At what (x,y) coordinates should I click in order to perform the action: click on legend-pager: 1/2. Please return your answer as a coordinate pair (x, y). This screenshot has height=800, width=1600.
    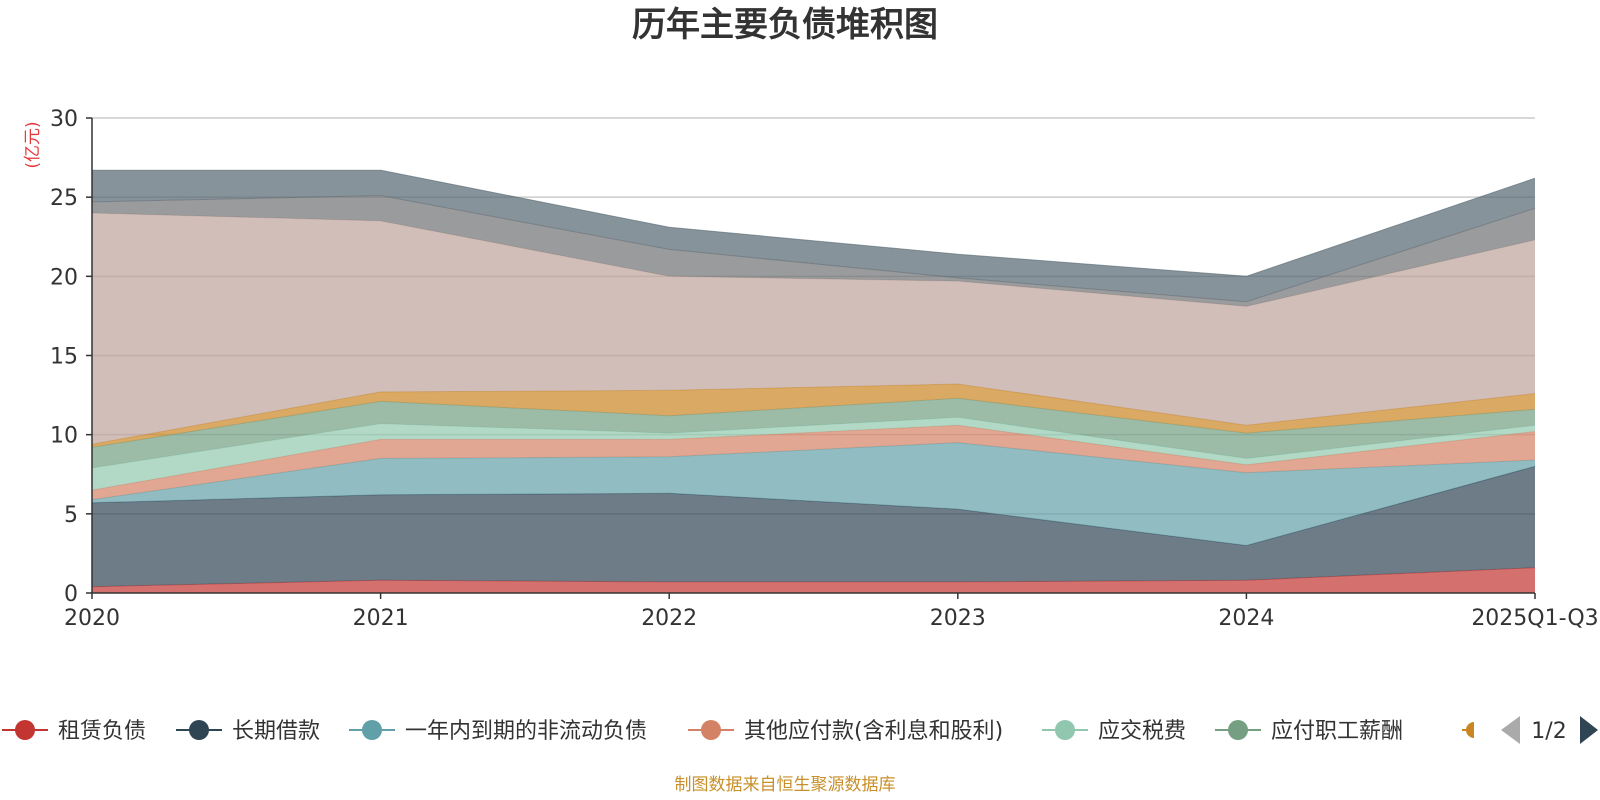
    Looking at the image, I should click on (1549, 730).